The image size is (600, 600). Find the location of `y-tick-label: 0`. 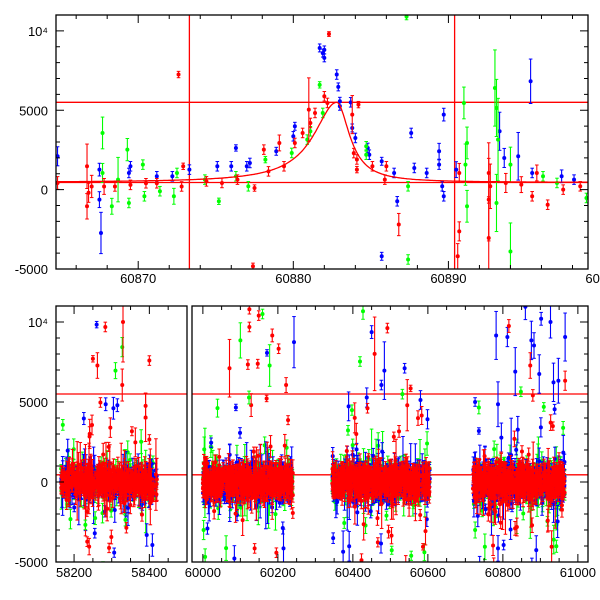

y-tick-label: 0 is located at coordinates (44, 190).